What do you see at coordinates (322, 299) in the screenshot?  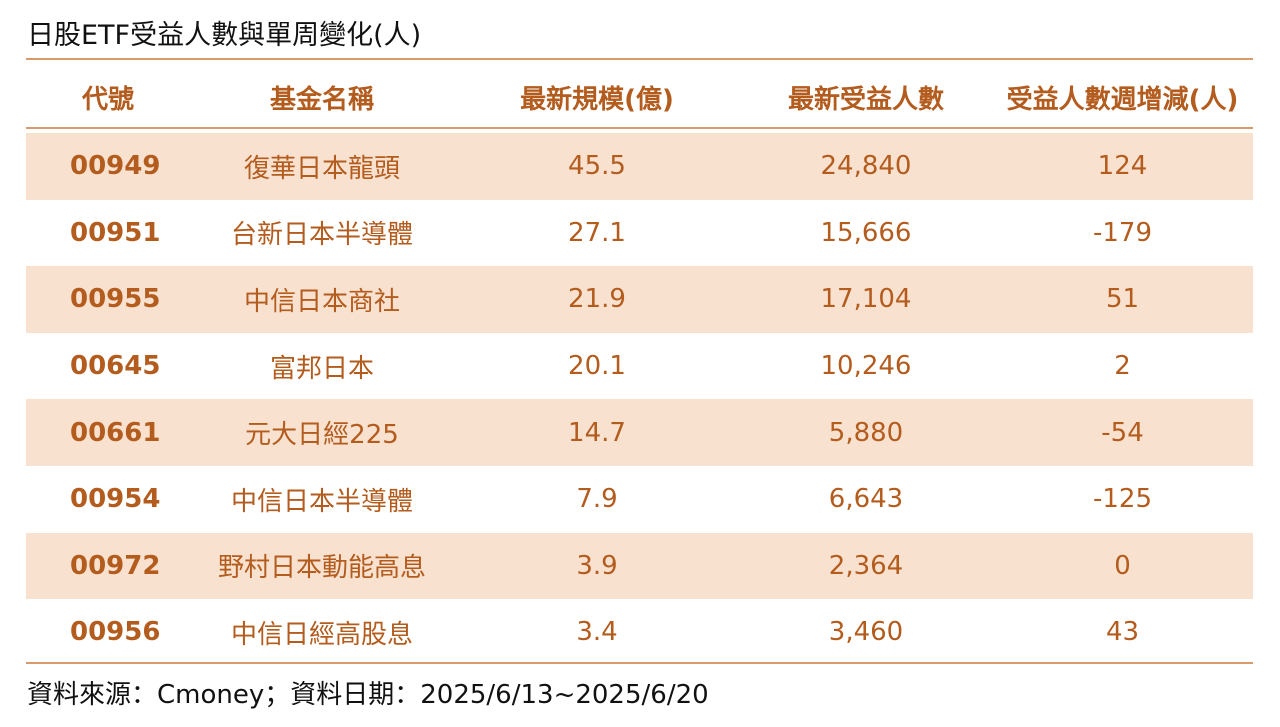 I see `cell-fund-name: 中信日本商社` at bounding box center [322, 299].